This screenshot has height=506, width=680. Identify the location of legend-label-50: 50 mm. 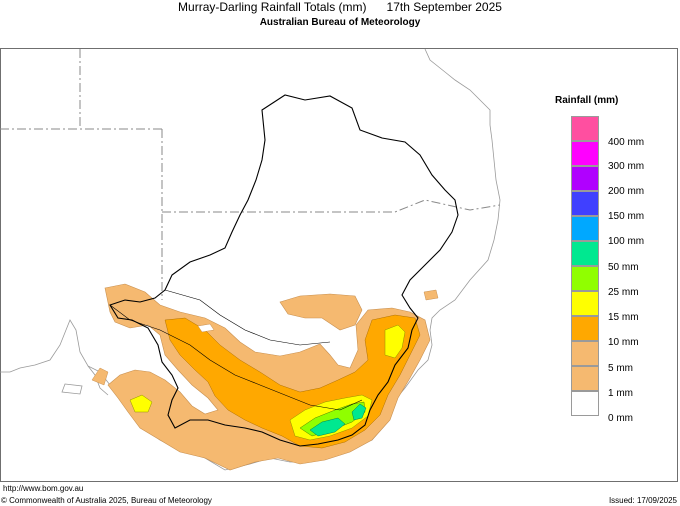
(623, 267).